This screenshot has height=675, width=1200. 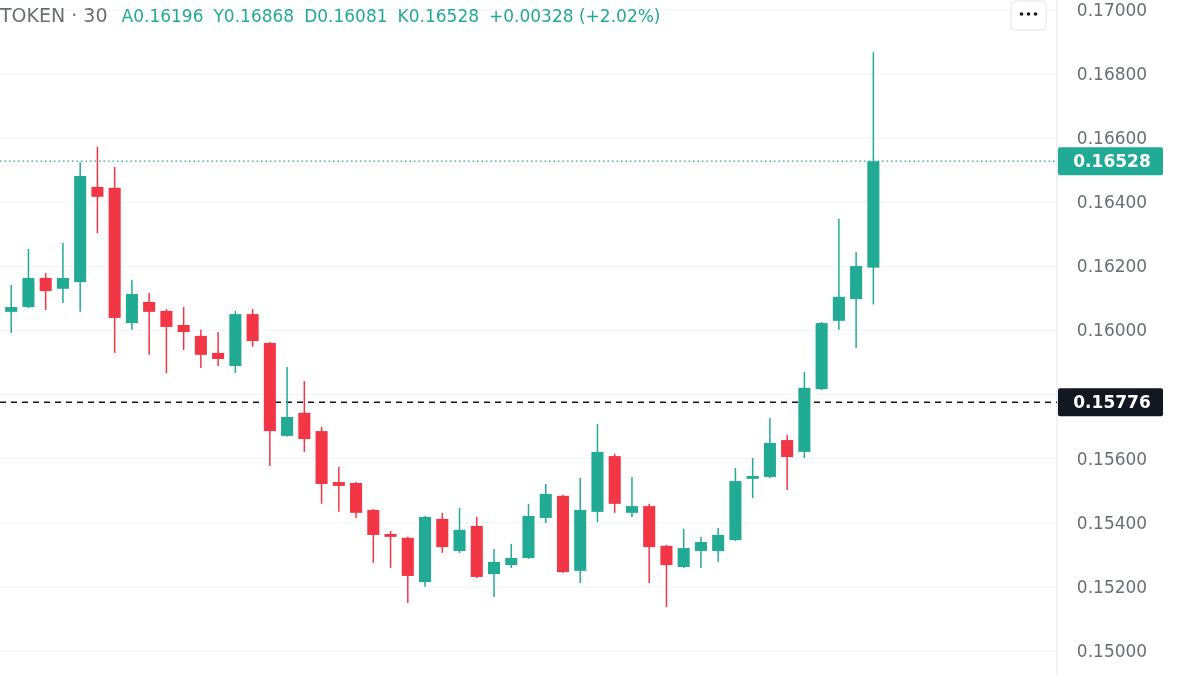 What do you see at coordinates (1112, 266) in the screenshot?
I see `y-tick-label: 0.16200` at bounding box center [1112, 266].